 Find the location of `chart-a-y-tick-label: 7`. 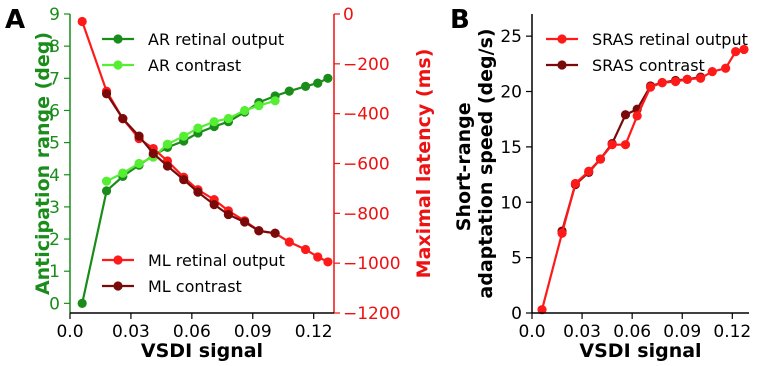

chart-a-y-tick-label: 7 is located at coordinates (54, 79).